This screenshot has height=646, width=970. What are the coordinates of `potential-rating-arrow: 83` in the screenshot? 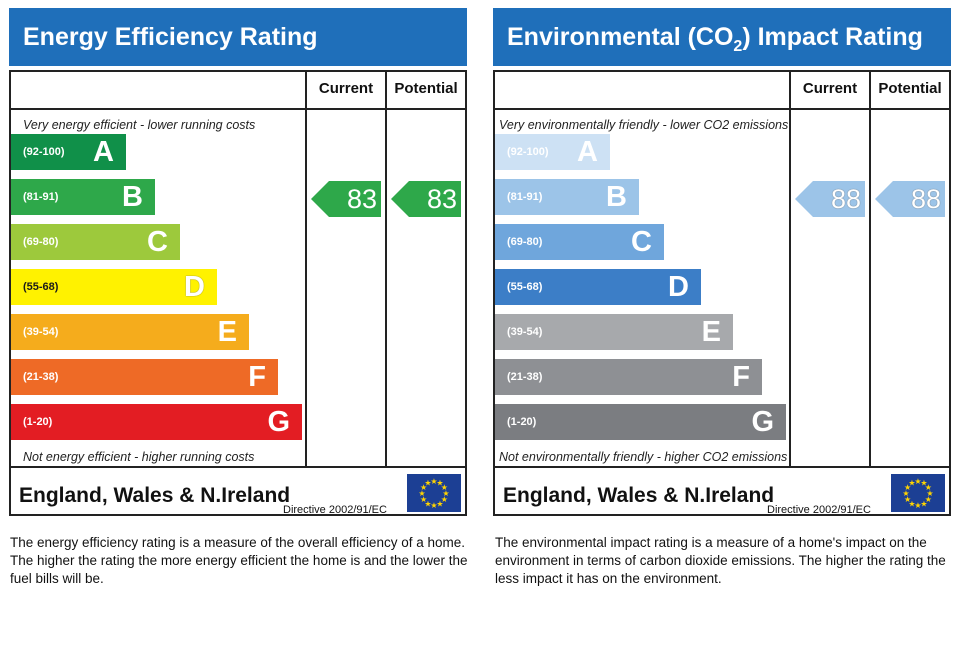 It's located at (426, 199).